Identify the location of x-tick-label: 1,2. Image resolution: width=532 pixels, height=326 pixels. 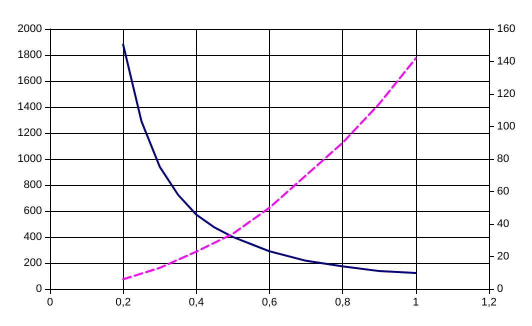
(489, 302).